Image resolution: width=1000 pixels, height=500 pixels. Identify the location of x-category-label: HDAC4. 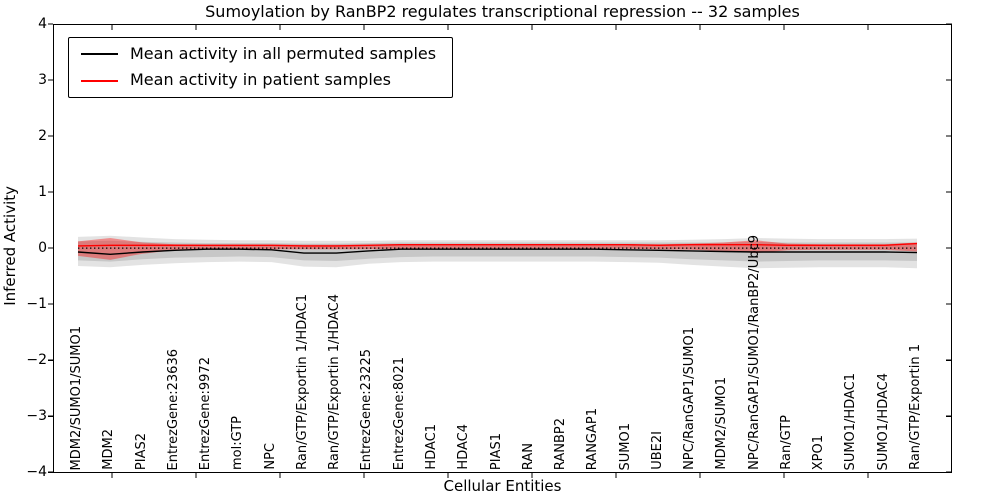
(464, 447).